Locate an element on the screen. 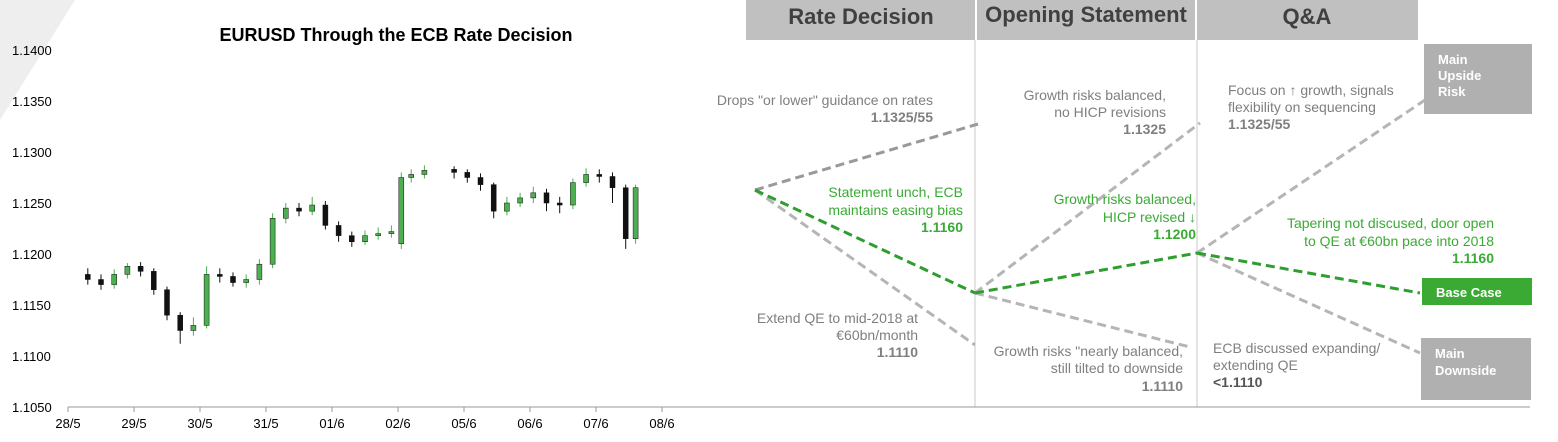 The width and height of the screenshot is (1558, 442). level: 1.1325 is located at coordinates (1144, 129).